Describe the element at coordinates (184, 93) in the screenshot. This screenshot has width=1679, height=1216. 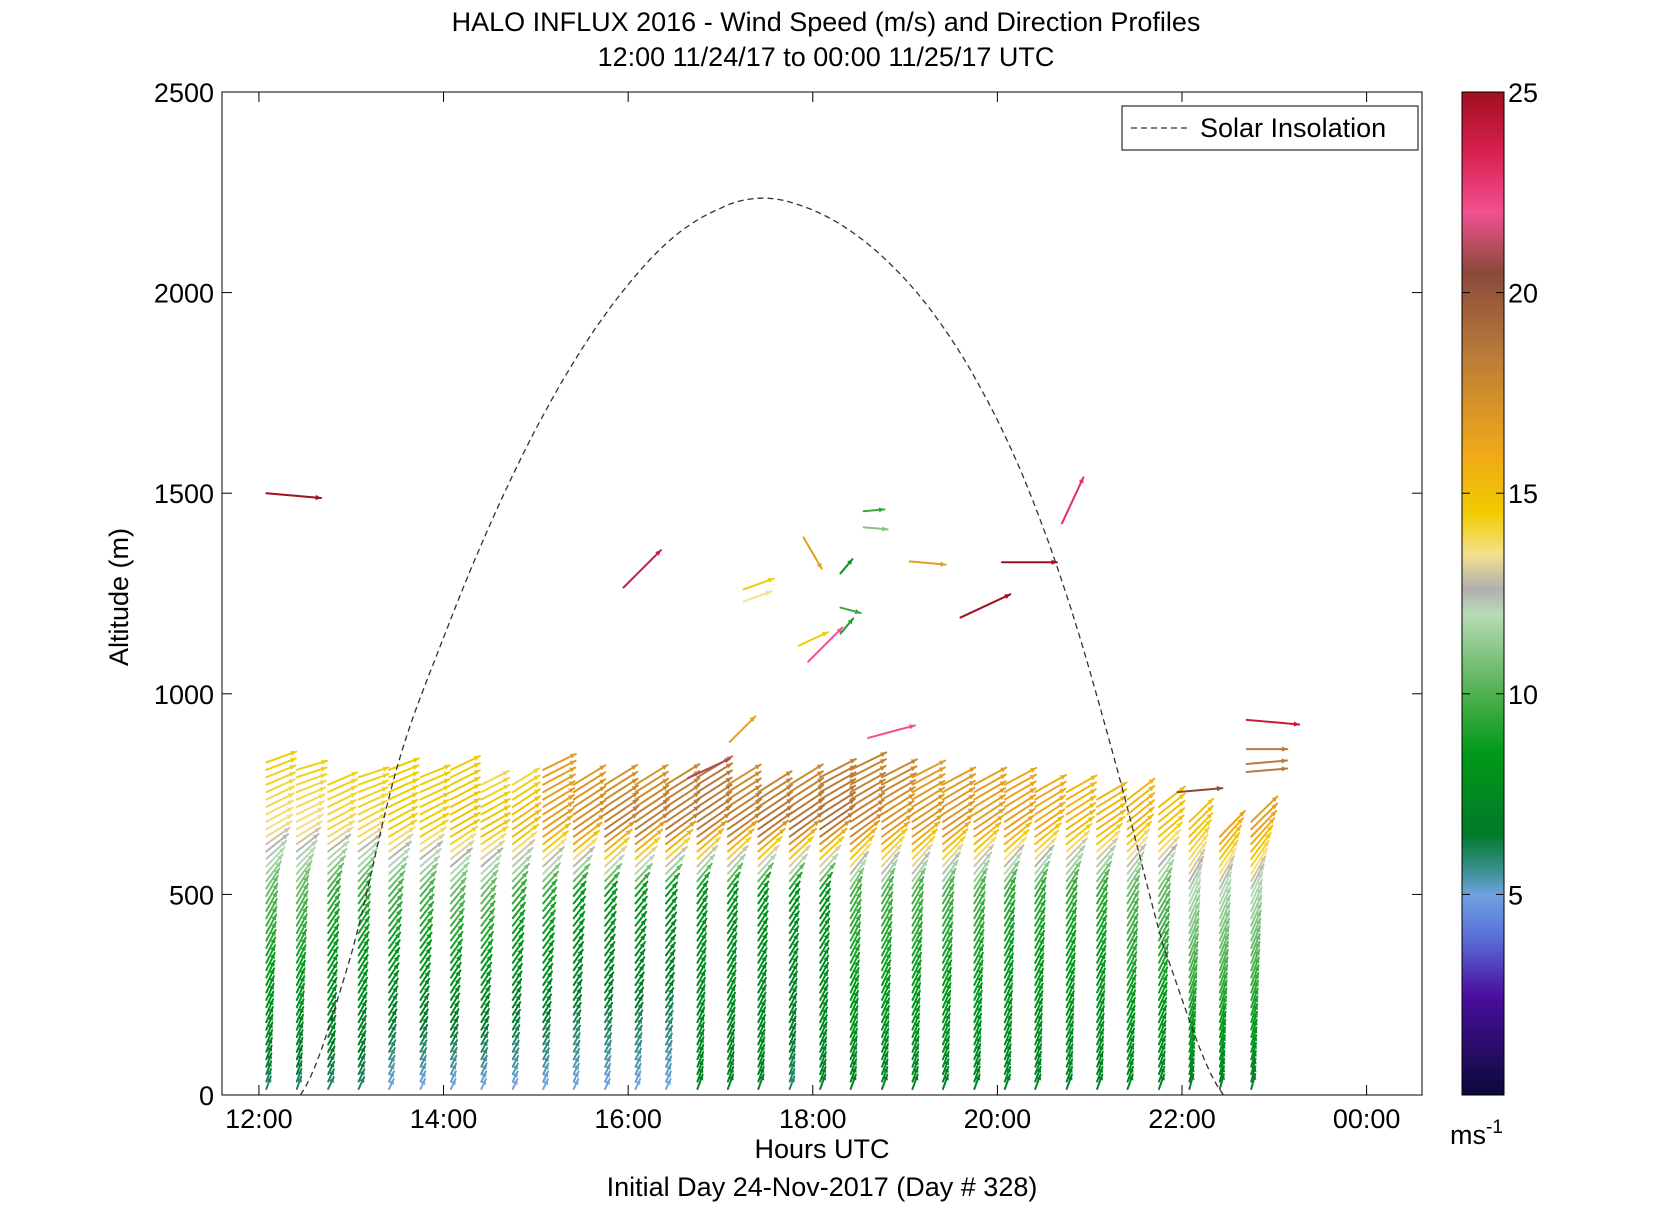
I see `y-tick-label: 2500` at that location.